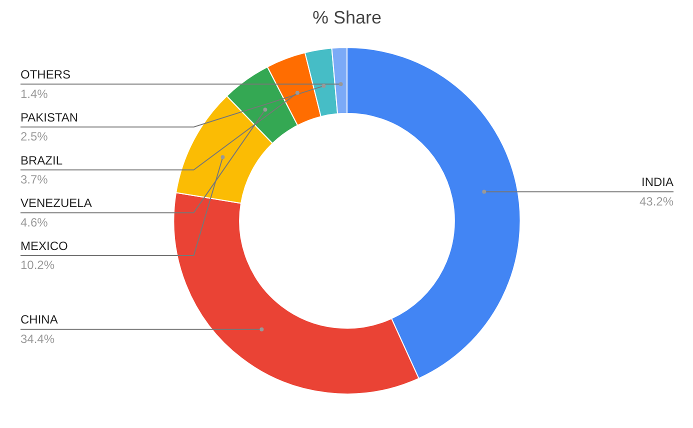  Describe the element at coordinates (39, 319) in the screenshot. I see `slice-label: CHINA` at that location.